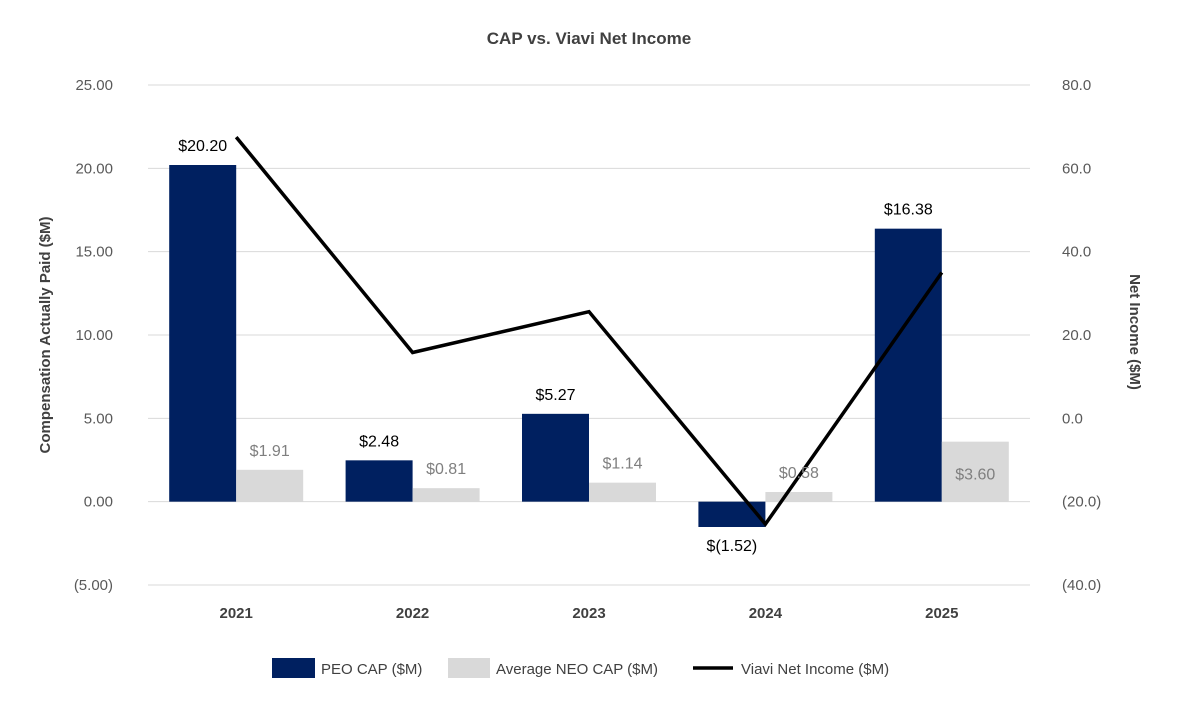 The image size is (1180, 720). Describe the element at coordinates (98, 502) in the screenshot. I see `y-tick-label: 0.00` at that location.